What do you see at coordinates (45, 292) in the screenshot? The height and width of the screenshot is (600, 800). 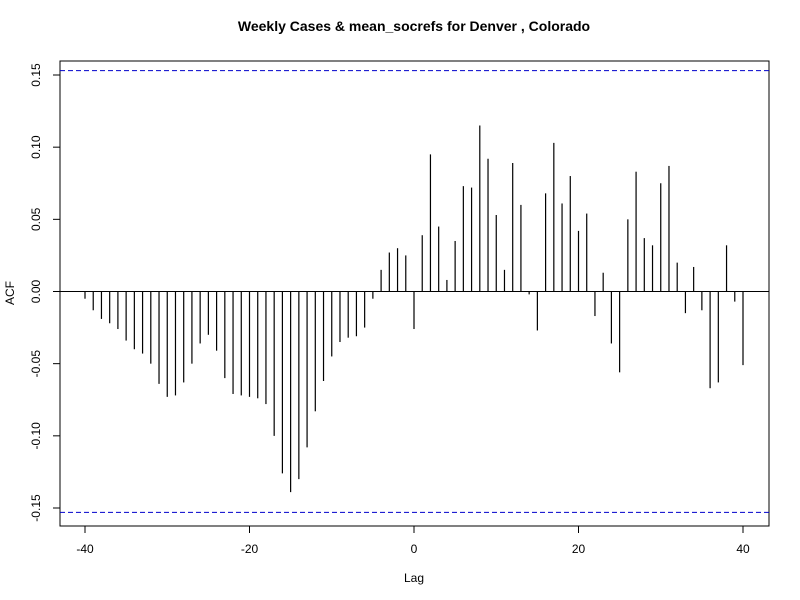 I see `y-axis: -0.15 -0.10 -0.05 0.00 0.05 0.10 0.15` at bounding box center [45, 292].